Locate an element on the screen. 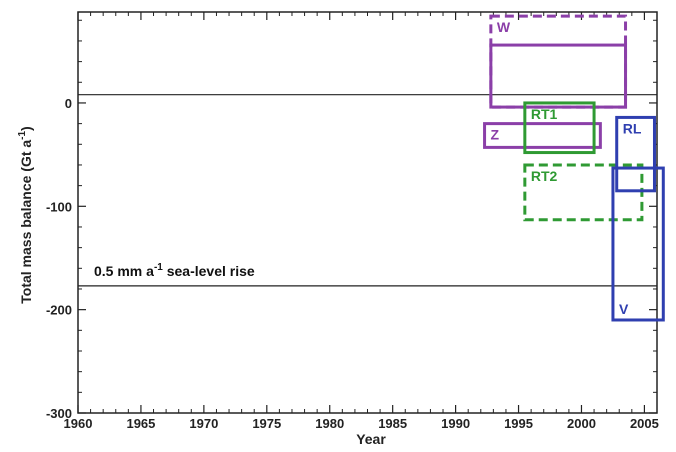  sea-level-annotation-main: 0.5 mm a is located at coordinates (124, 271).